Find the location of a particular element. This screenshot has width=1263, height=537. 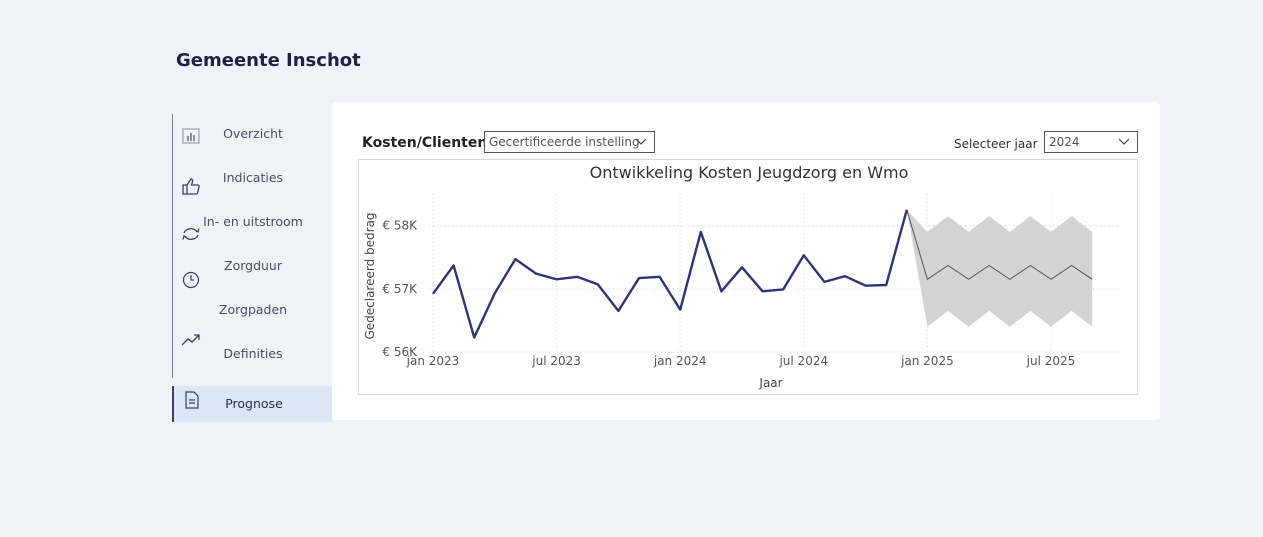

sidebar-item-zorgpaden: Zorgpaden is located at coordinates (252, 312).